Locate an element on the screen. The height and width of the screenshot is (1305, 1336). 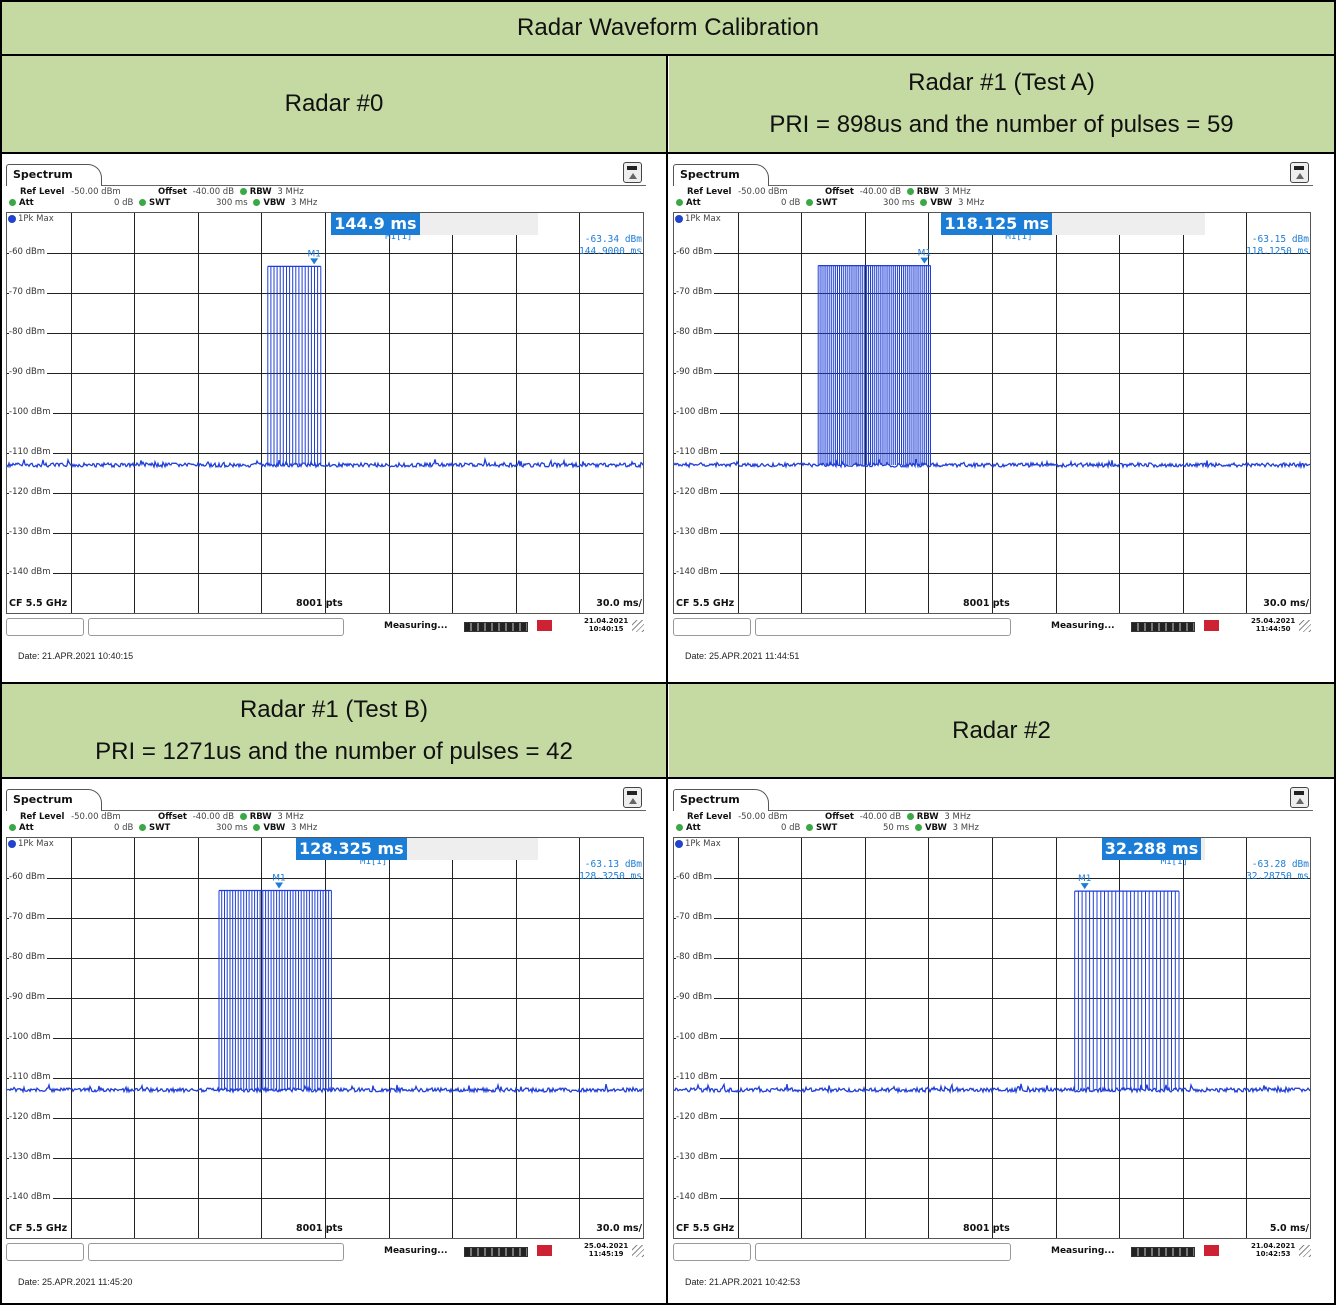
marker-level: -63.28 dBm is located at coordinates (1280, 864).